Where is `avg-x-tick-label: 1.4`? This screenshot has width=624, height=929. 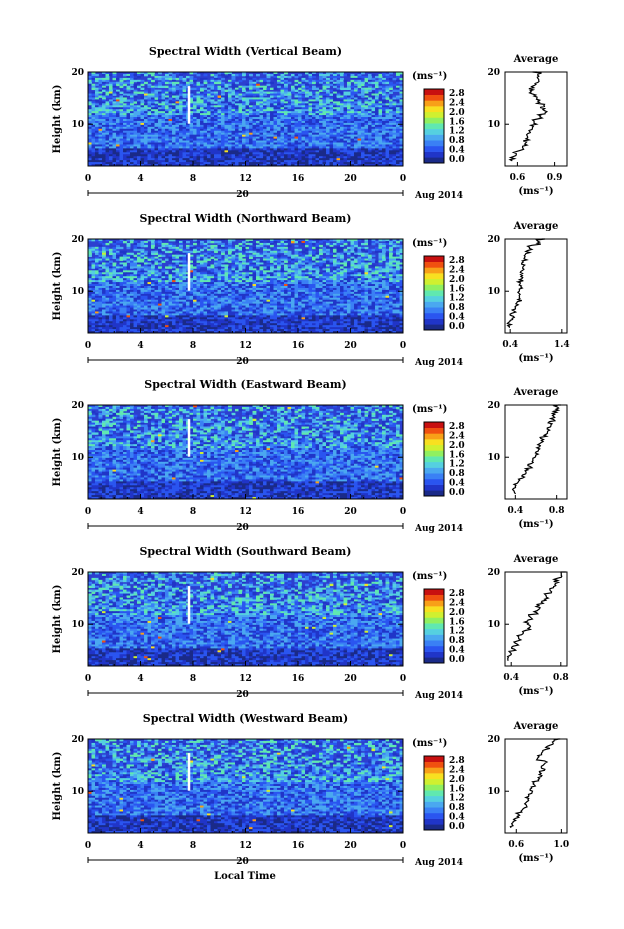 avg-x-tick-label: 1.4 is located at coordinates (562, 345).